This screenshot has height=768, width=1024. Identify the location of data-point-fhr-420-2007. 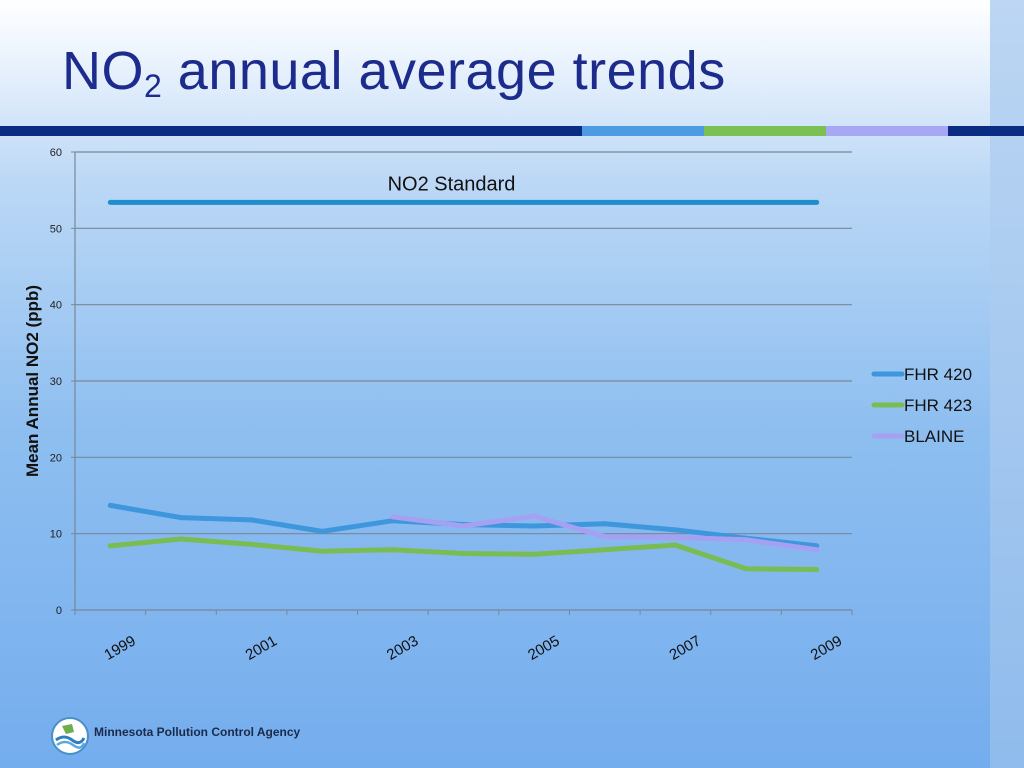
(675, 530).